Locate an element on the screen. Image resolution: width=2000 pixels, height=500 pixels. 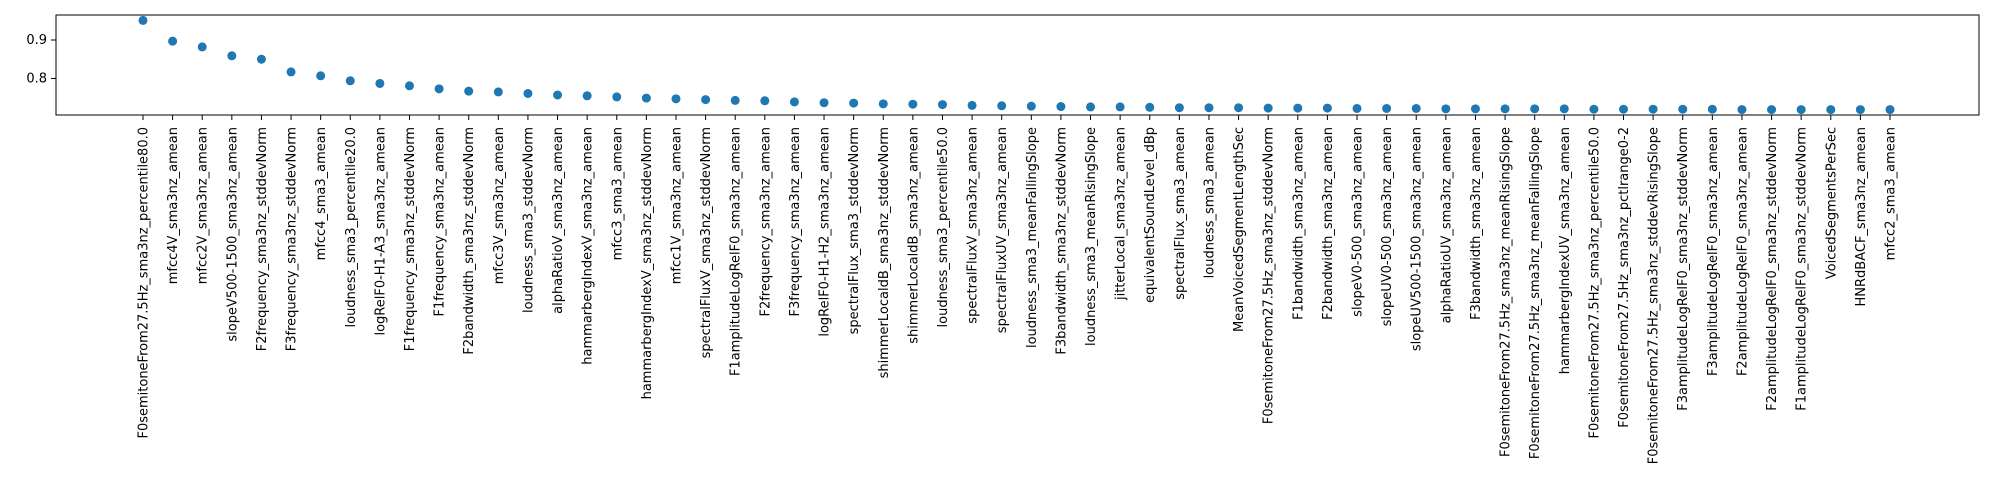
x-tick-label: spectralFluxV_sma3nz_stddevNorm is located at coordinates (706, 242).